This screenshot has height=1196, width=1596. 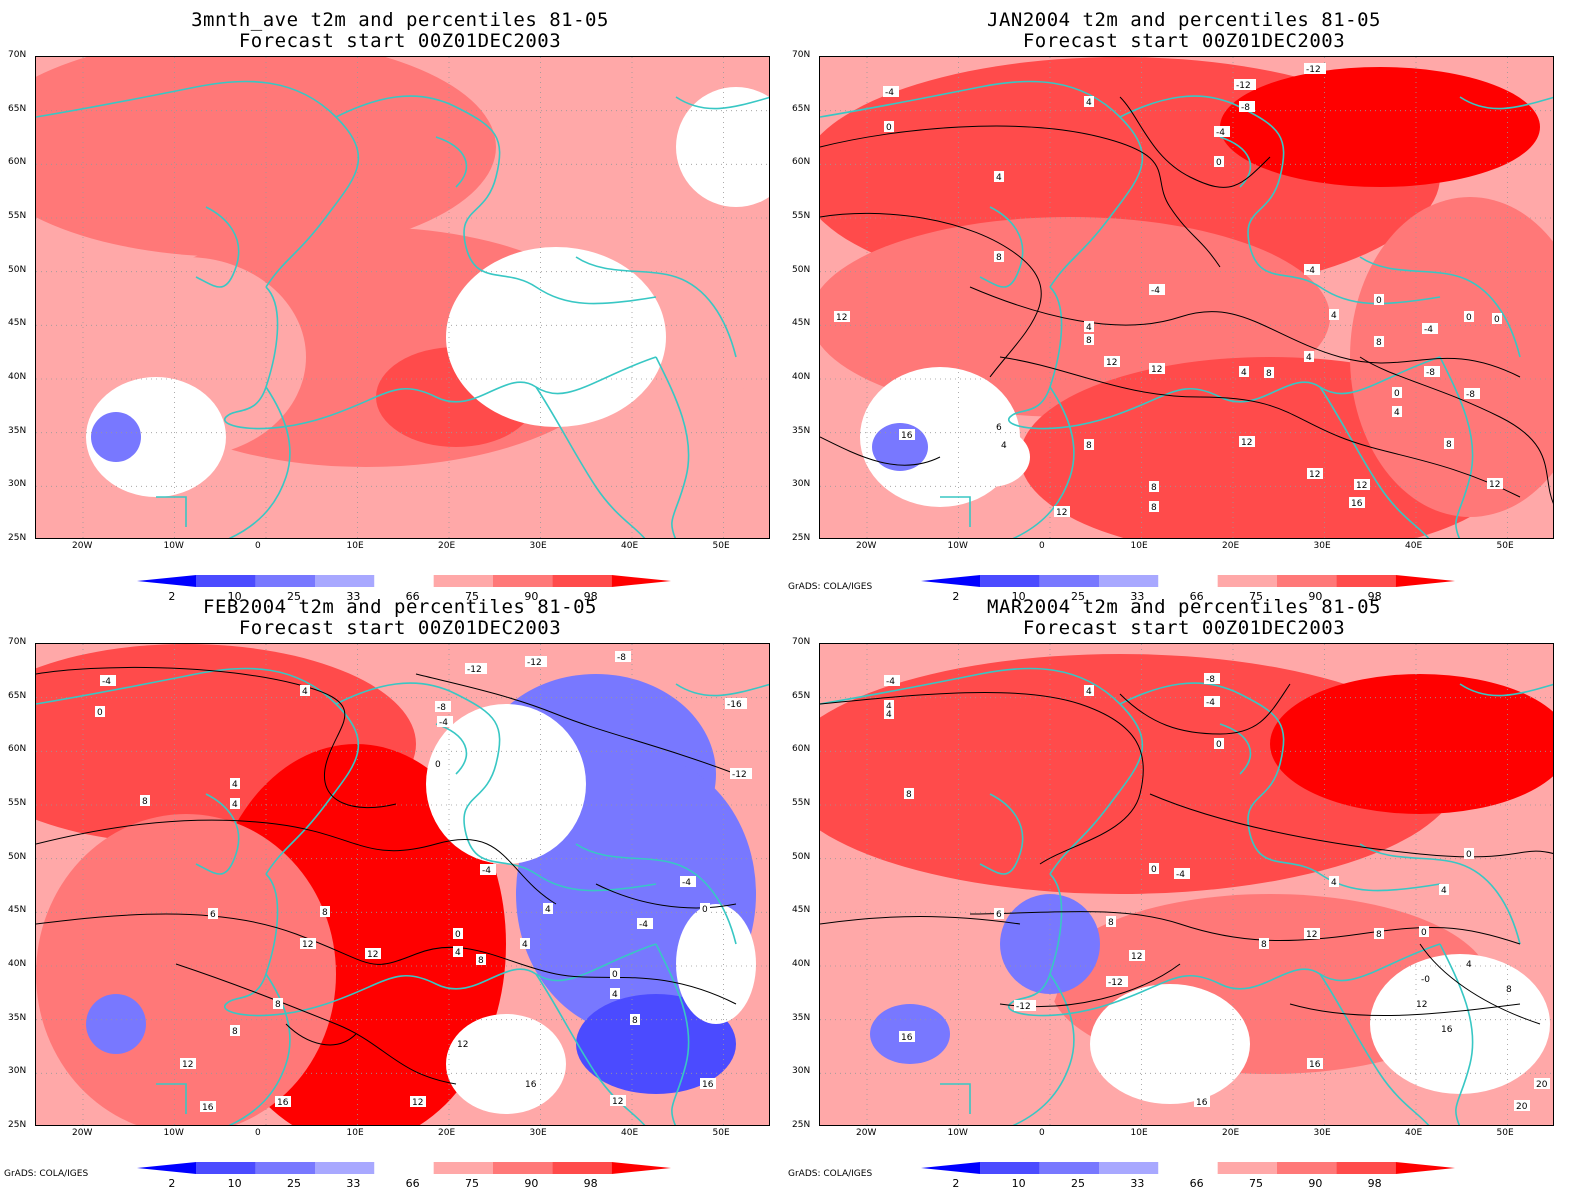 What do you see at coordinates (294, 1183) in the screenshot?
I see `colorbar-label: 25` at bounding box center [294, 1183].